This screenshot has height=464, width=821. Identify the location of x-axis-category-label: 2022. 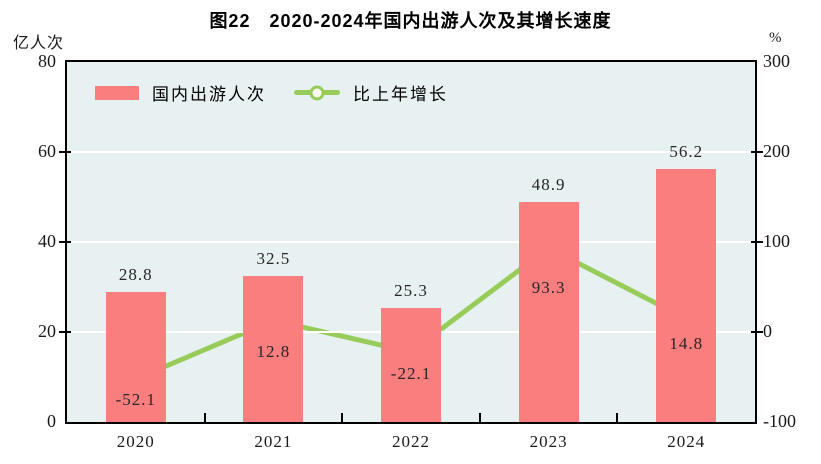
(411, 441).